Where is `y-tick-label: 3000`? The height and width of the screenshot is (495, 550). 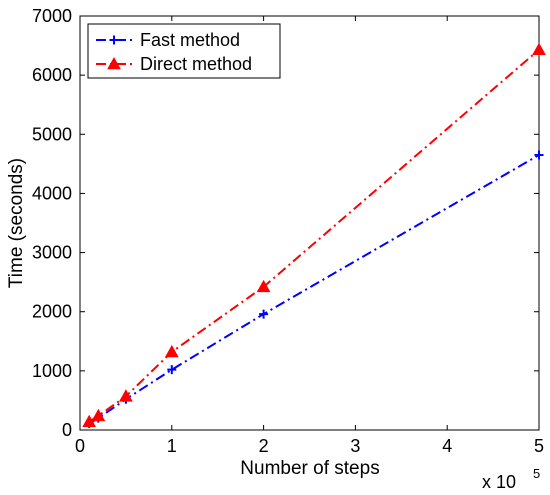 y-tick-label: 3000 is located at coordinates (52, 253).